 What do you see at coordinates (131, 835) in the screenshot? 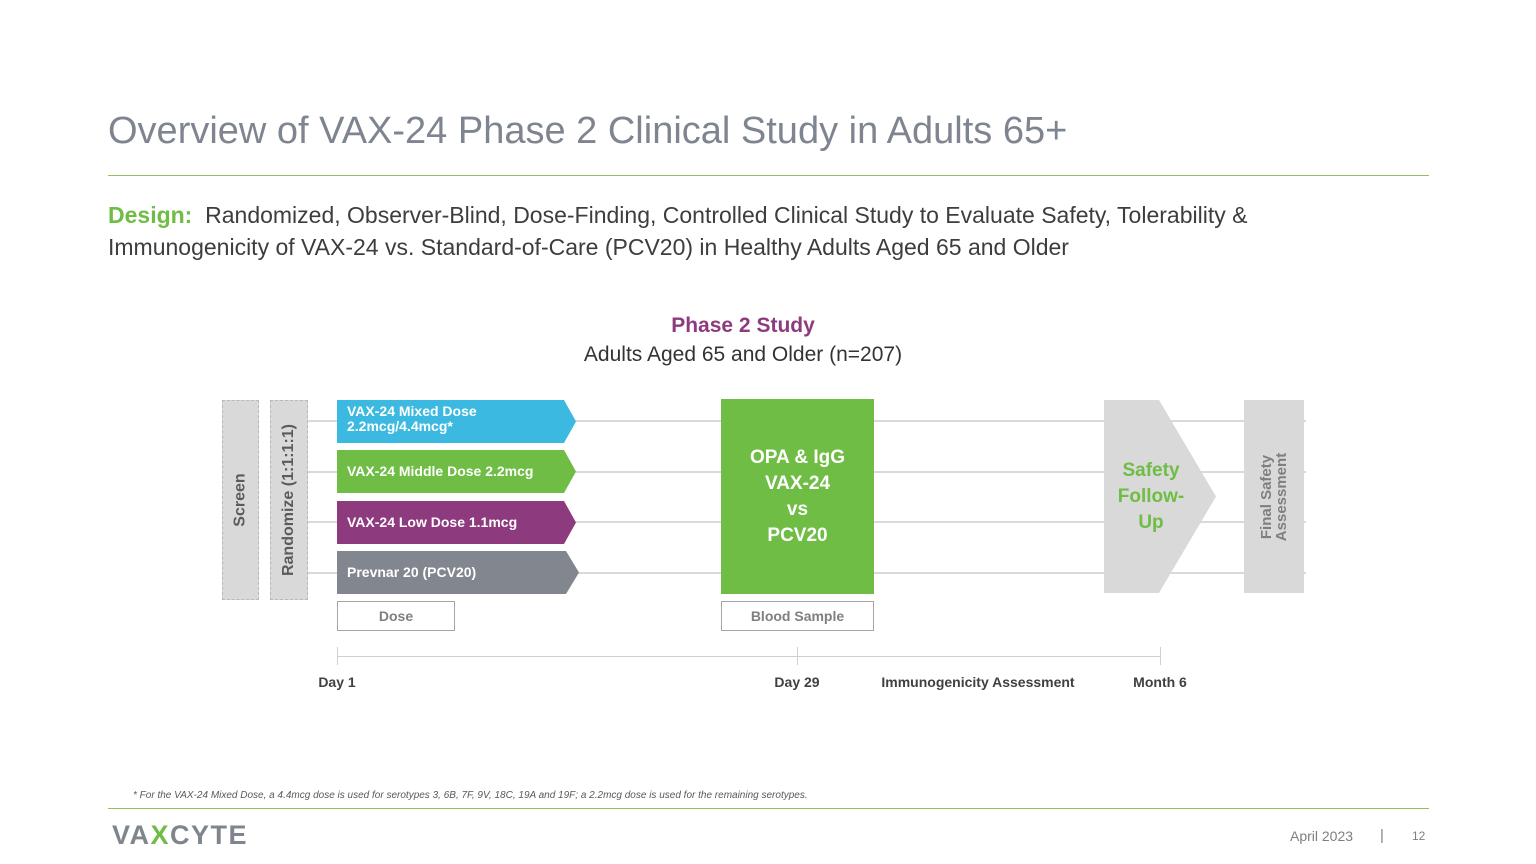
I see `logo-text: VA` at bounding box center [131, 835].